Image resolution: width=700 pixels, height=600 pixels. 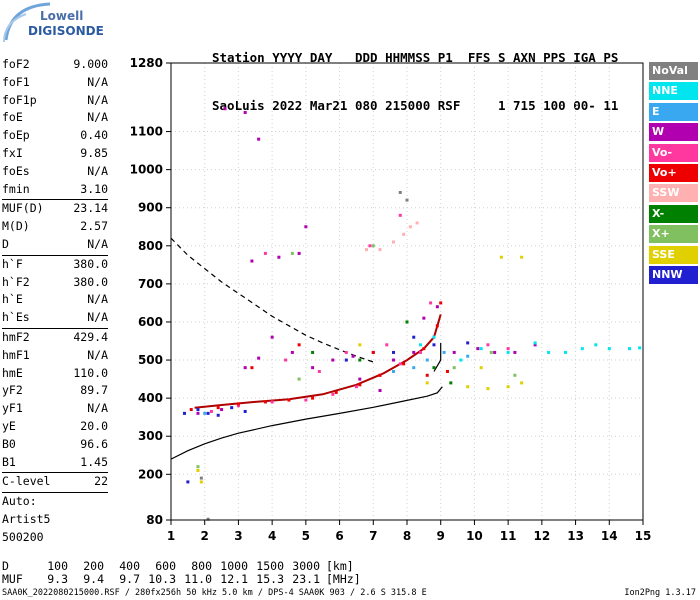 I want to click on param-row: fmin 3.10, so click(x=55, y=190).